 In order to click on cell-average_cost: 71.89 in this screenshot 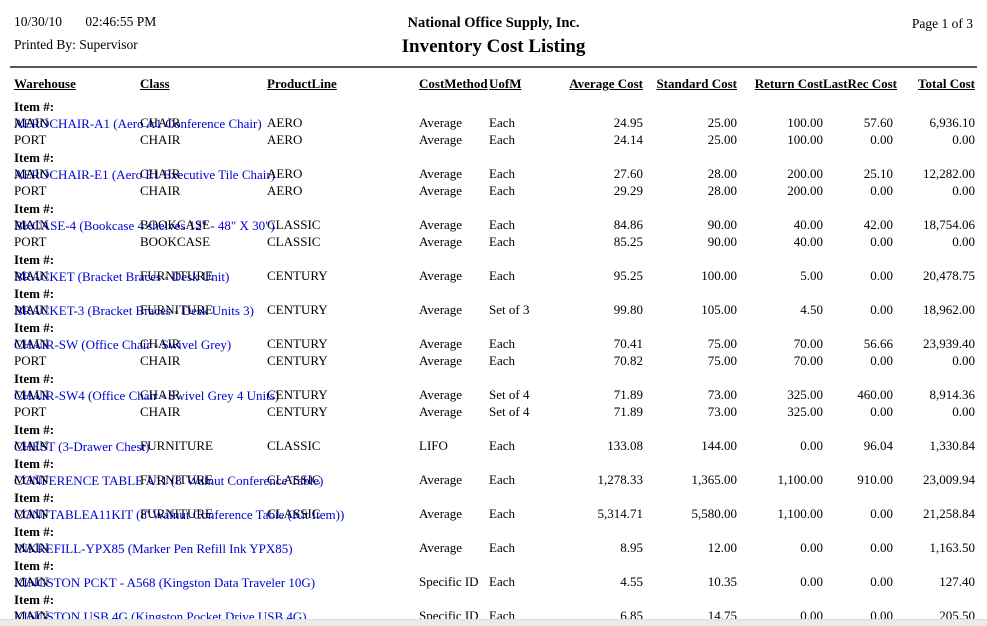, I will do `click(628, 394)`.